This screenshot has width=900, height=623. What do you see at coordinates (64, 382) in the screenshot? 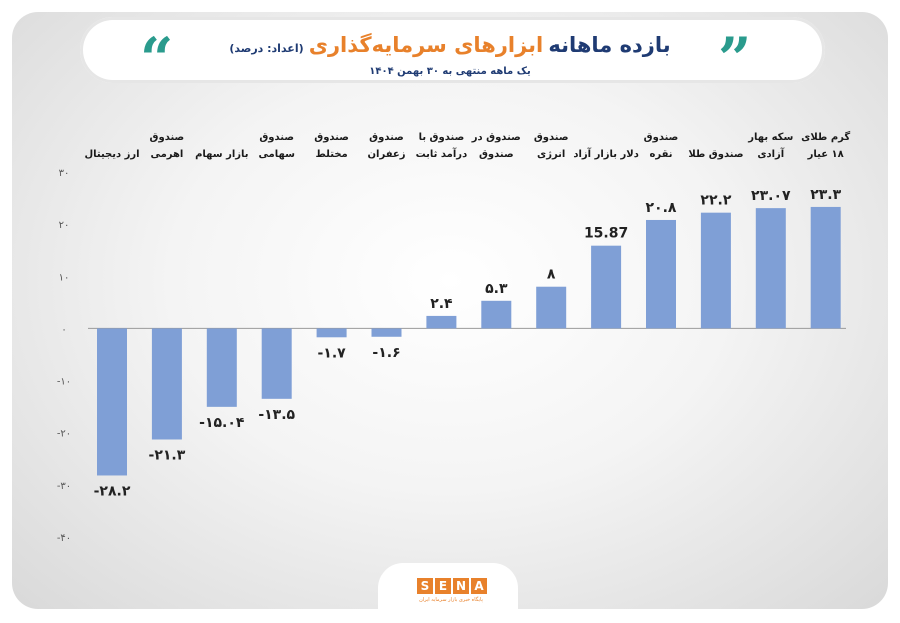
I see `y-tick-label: -۱۰` at bounding box center [64, 382].